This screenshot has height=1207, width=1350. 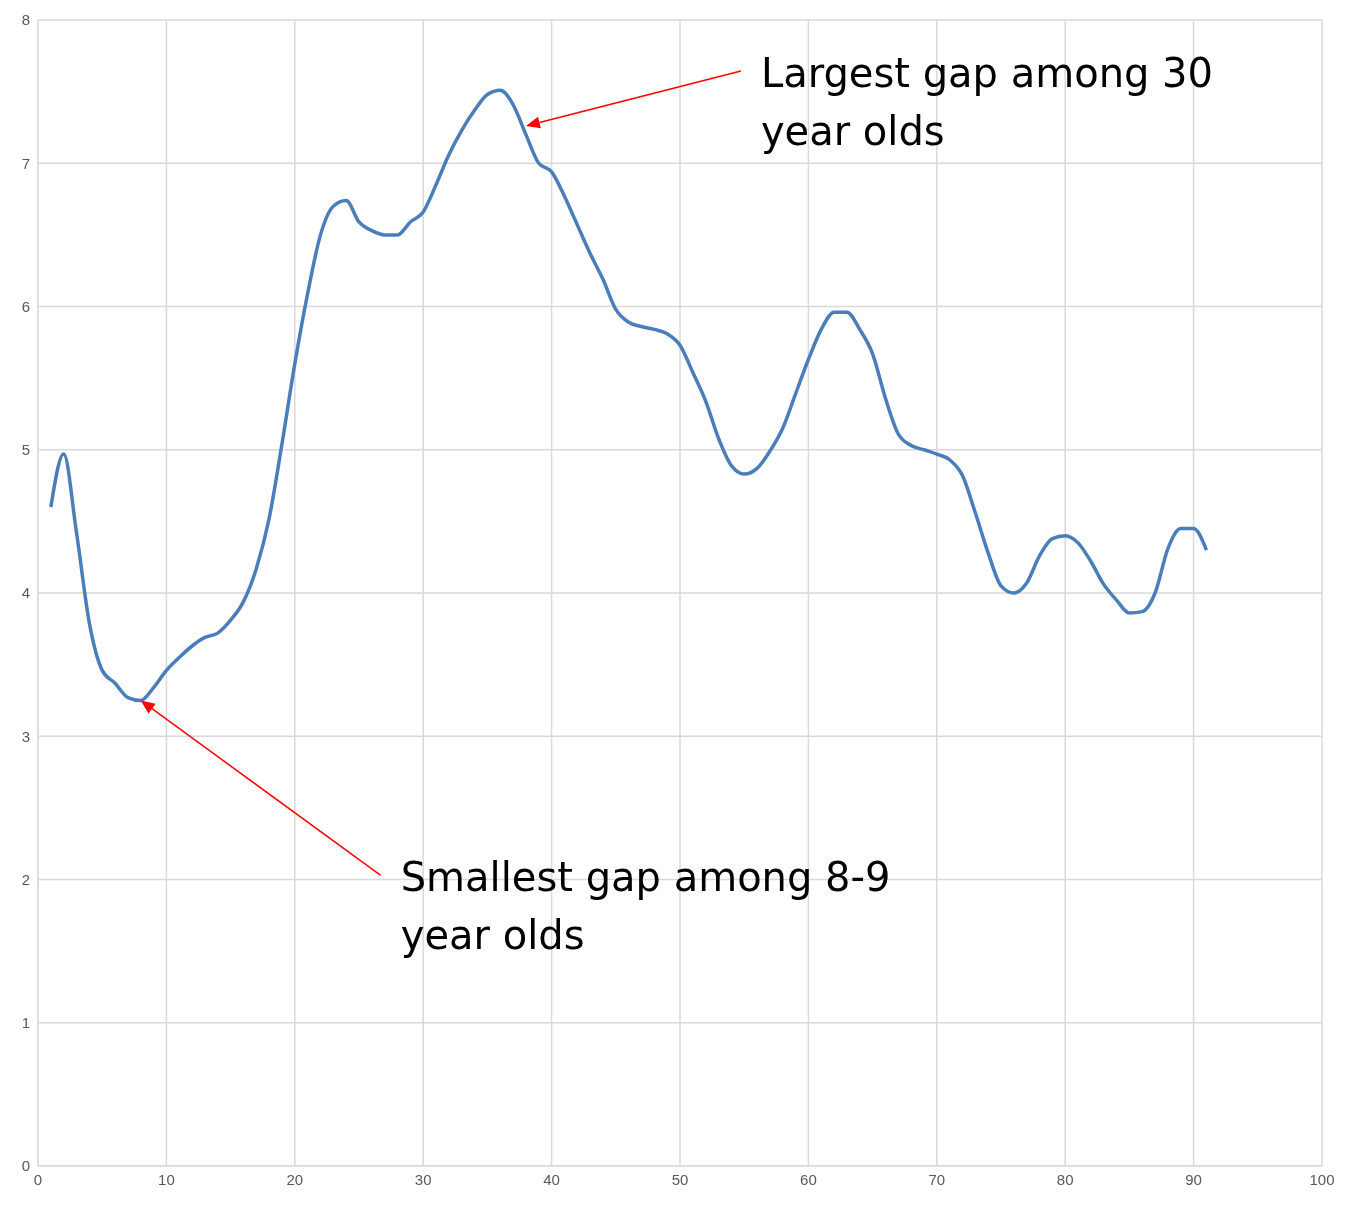 I want to click on x-tick-label: 30, so click(x=423, y=1179).